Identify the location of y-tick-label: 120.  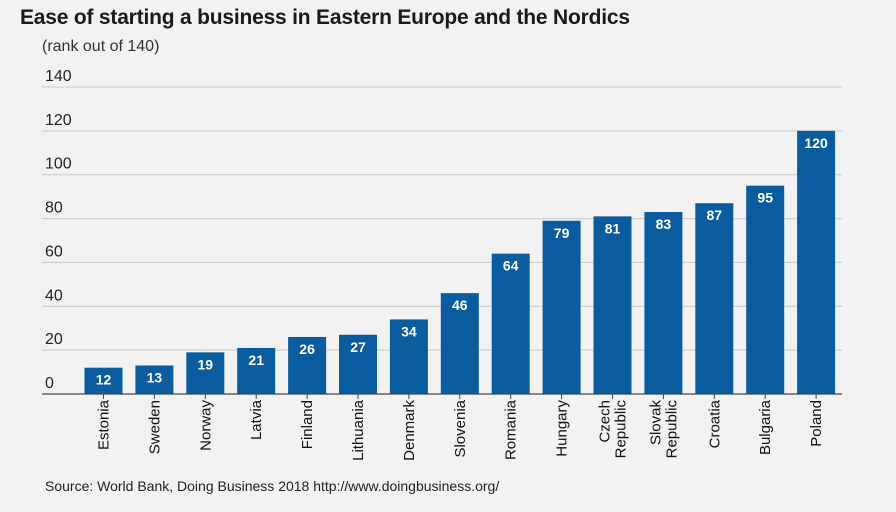
(58, 120).